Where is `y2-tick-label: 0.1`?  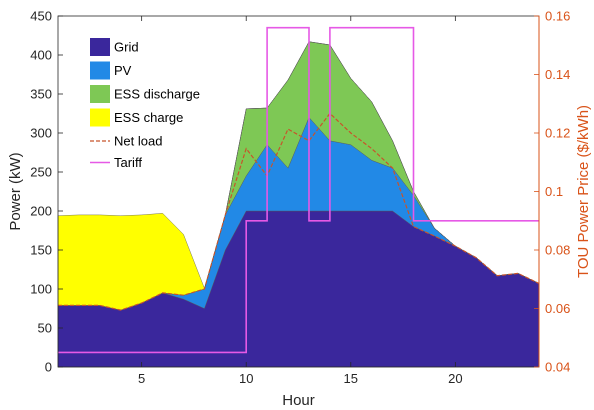 y2-tick-label: 0.1 is located at coordinates (554, 191).